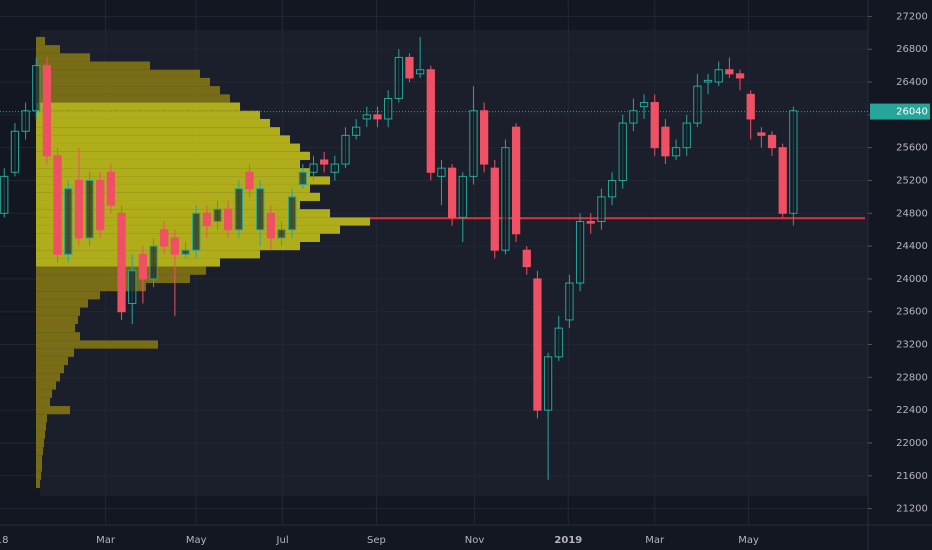 This screenshot has height=550, width=932. Describe the element at coordinates (568, 540) in the screenshot. I see `x-tick-label: 2019` at that location.